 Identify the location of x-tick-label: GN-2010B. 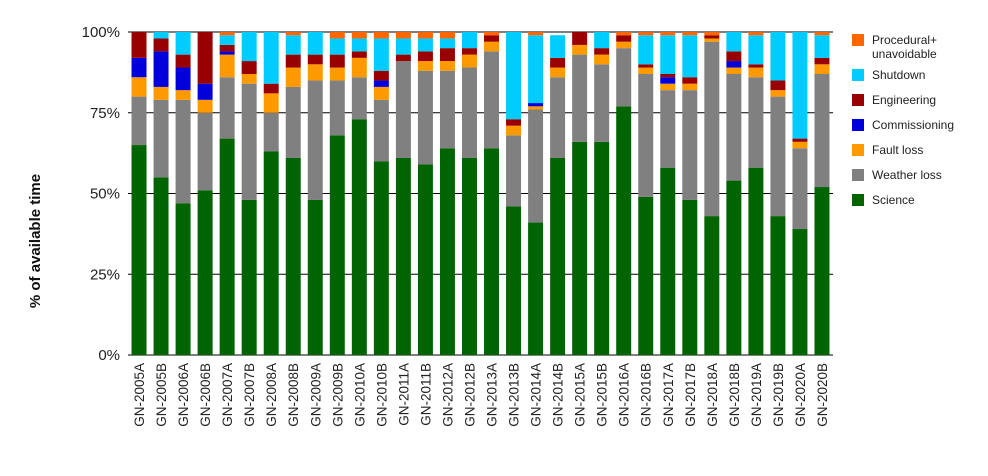
(381, 395).